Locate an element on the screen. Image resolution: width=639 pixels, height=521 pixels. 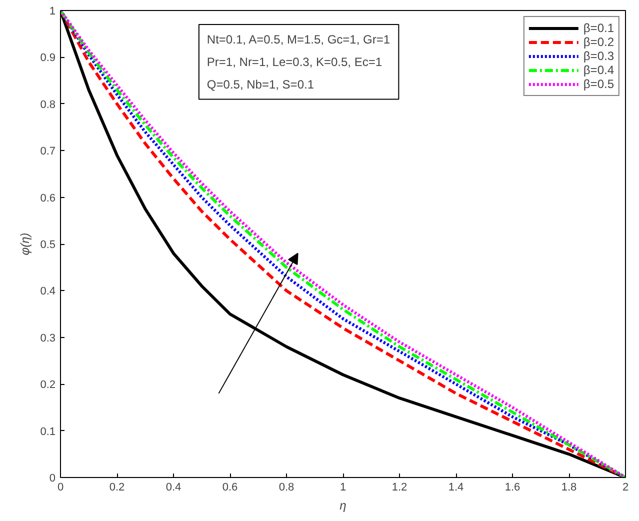
y-tick-label: 0.7 is located at coordinates (48, 152).